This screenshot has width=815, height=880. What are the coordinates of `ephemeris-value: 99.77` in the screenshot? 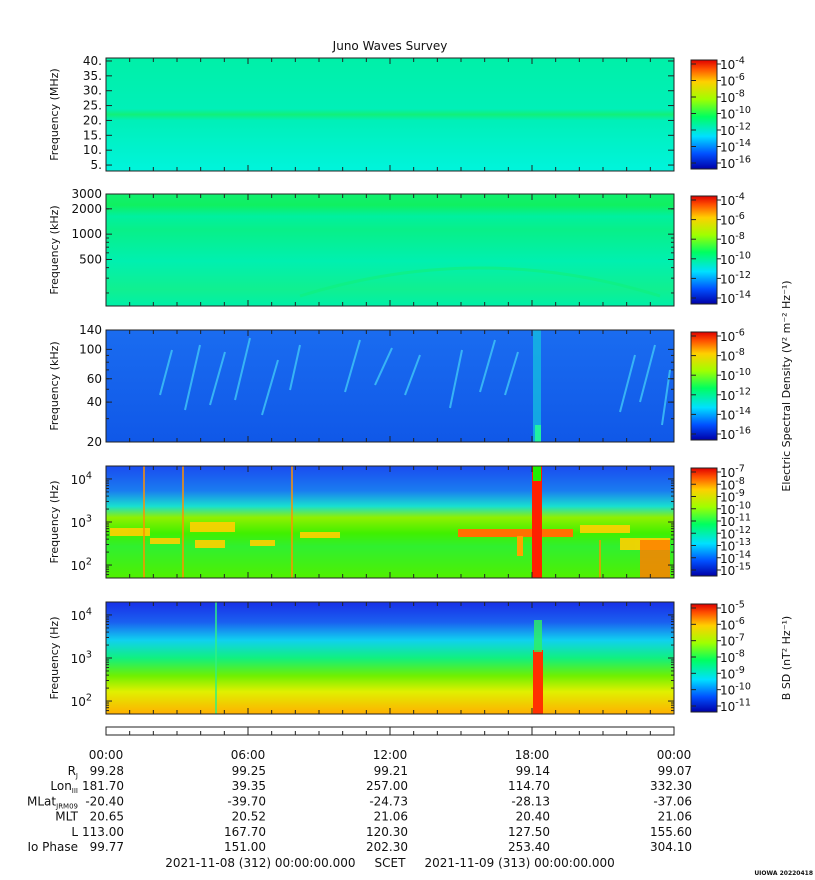 It's located at (107, 847).